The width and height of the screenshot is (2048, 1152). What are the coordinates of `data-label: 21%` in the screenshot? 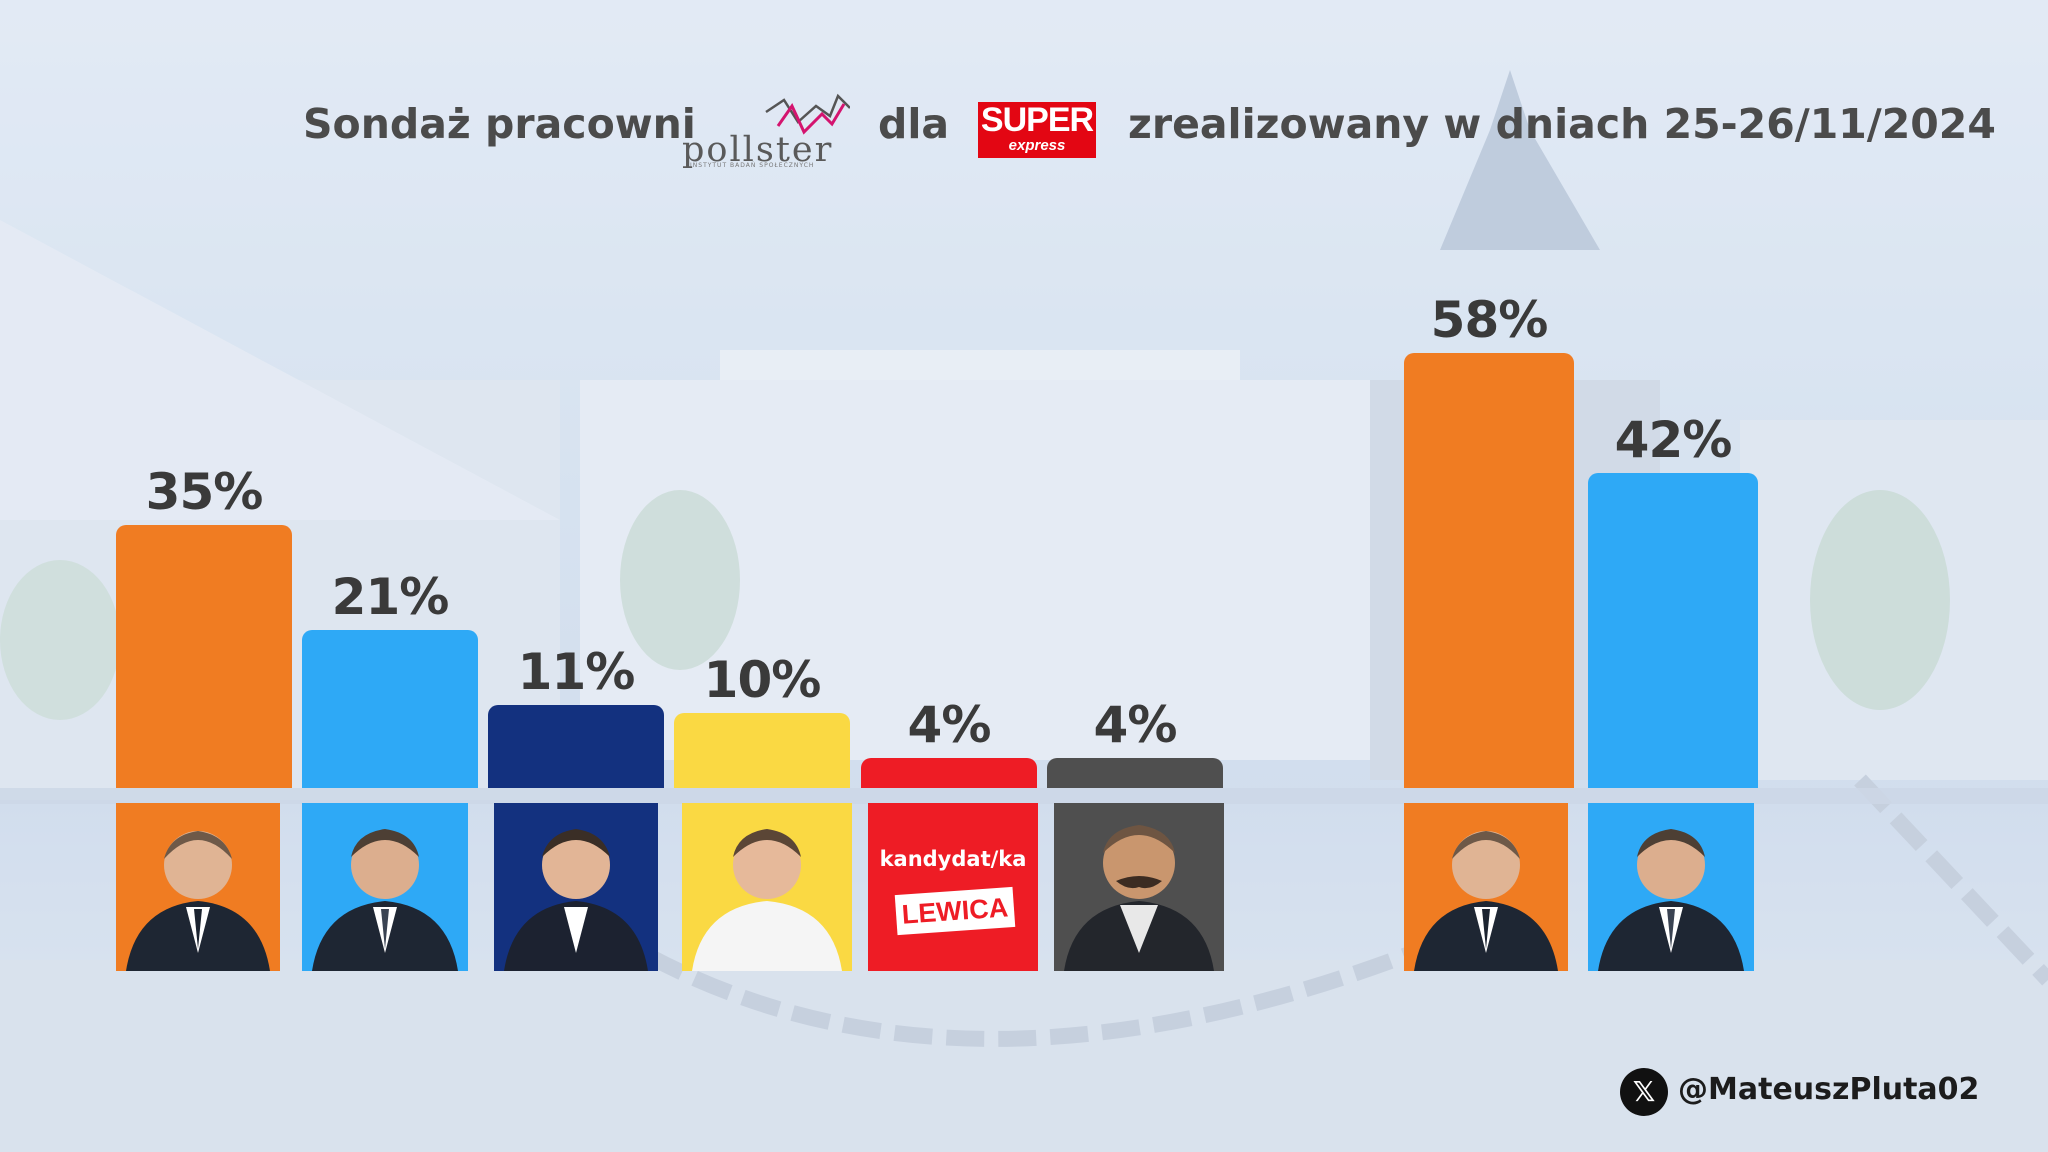 It's located at (390, 597).